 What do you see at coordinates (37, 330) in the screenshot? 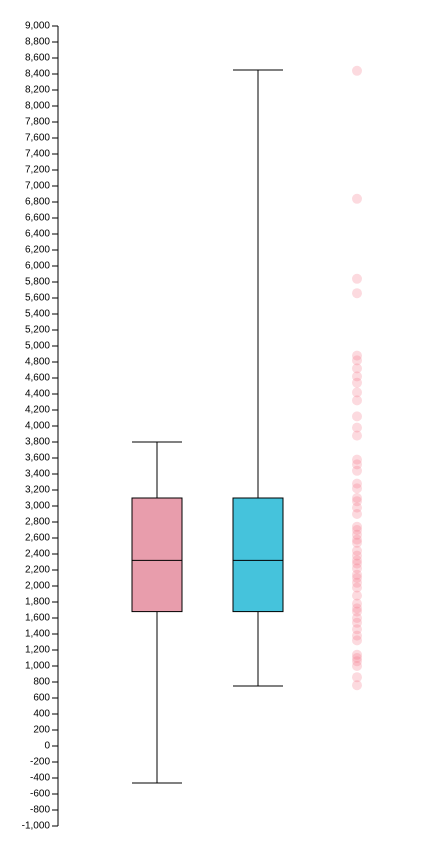
I see `y-tick-label: 5,200` at bounding box center [37, 330].